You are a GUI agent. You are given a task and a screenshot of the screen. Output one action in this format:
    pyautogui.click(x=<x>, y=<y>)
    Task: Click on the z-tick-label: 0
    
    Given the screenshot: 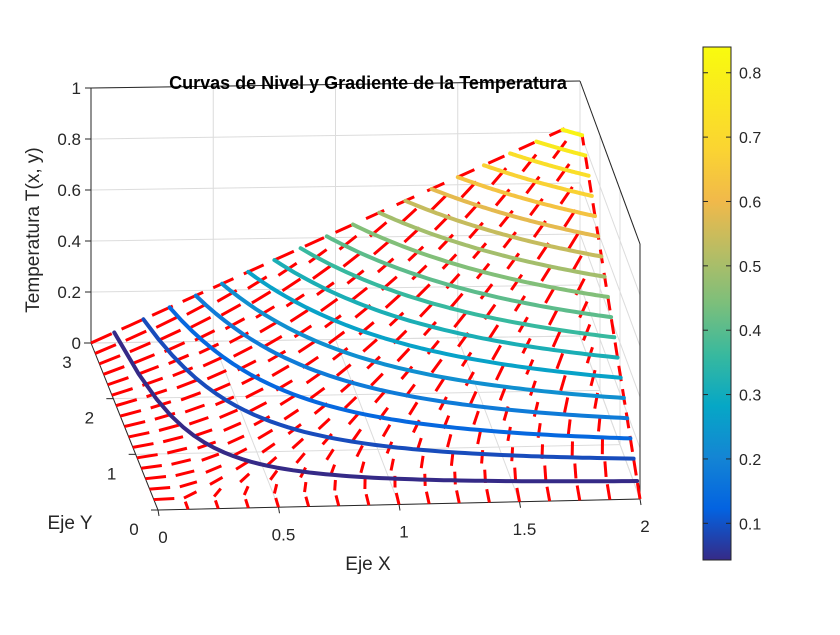 What is the action you would take?
    pyautogui.click(x=76, y=343)
    